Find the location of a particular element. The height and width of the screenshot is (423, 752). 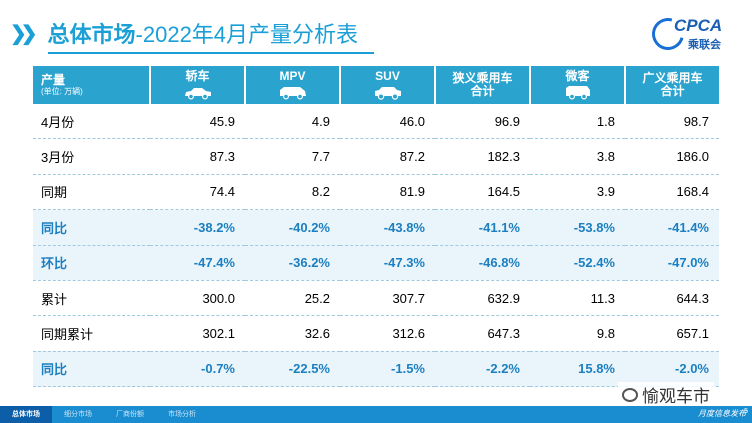

microvan-icon is located at coordinates (578, 91).